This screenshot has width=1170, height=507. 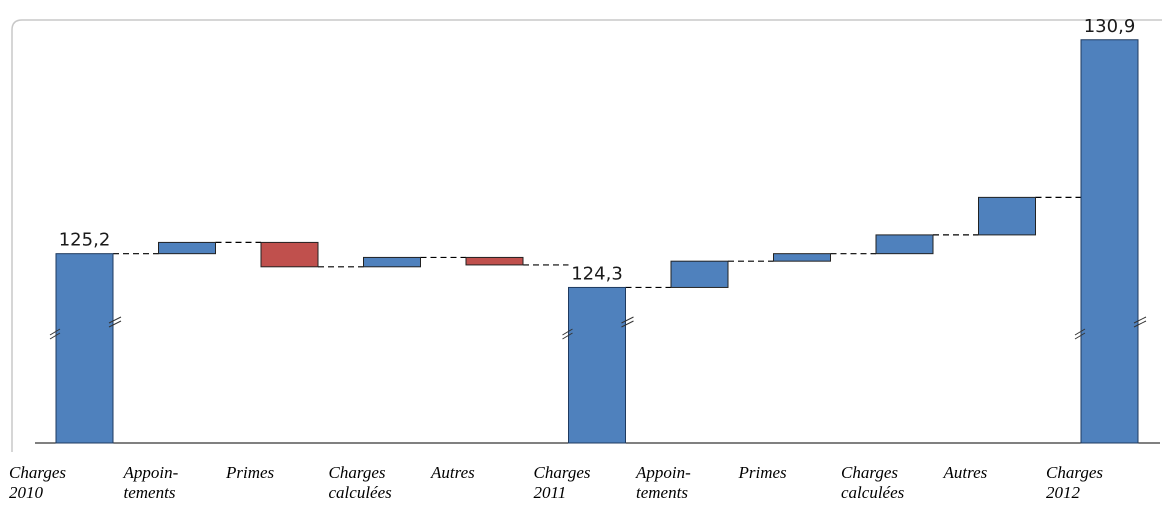 I want to click on category-label: 2010, so click(x=26, y=492).